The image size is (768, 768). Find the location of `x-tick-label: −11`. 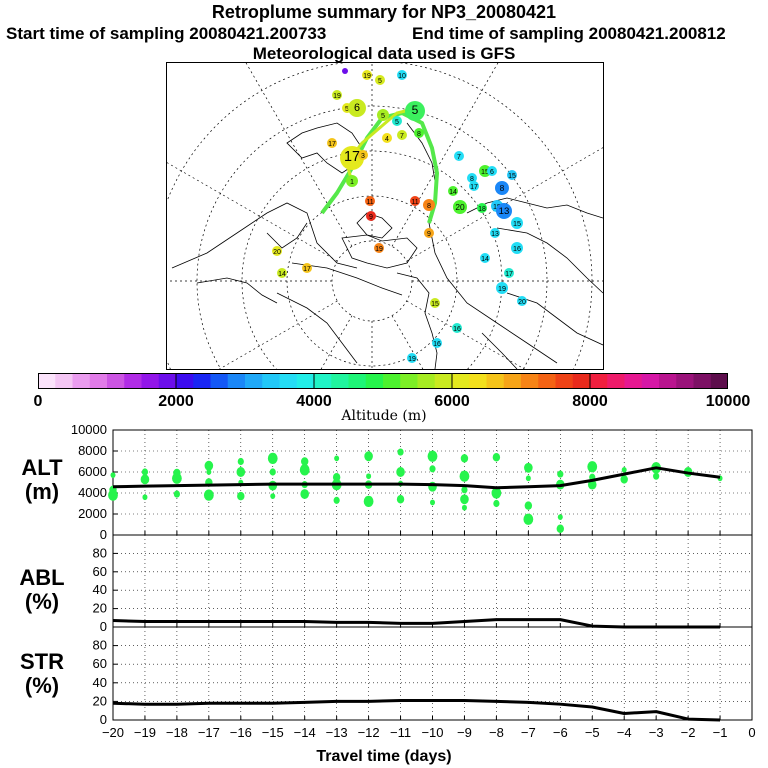

x-tick-label: −11 is located at coordinates (400, 732).